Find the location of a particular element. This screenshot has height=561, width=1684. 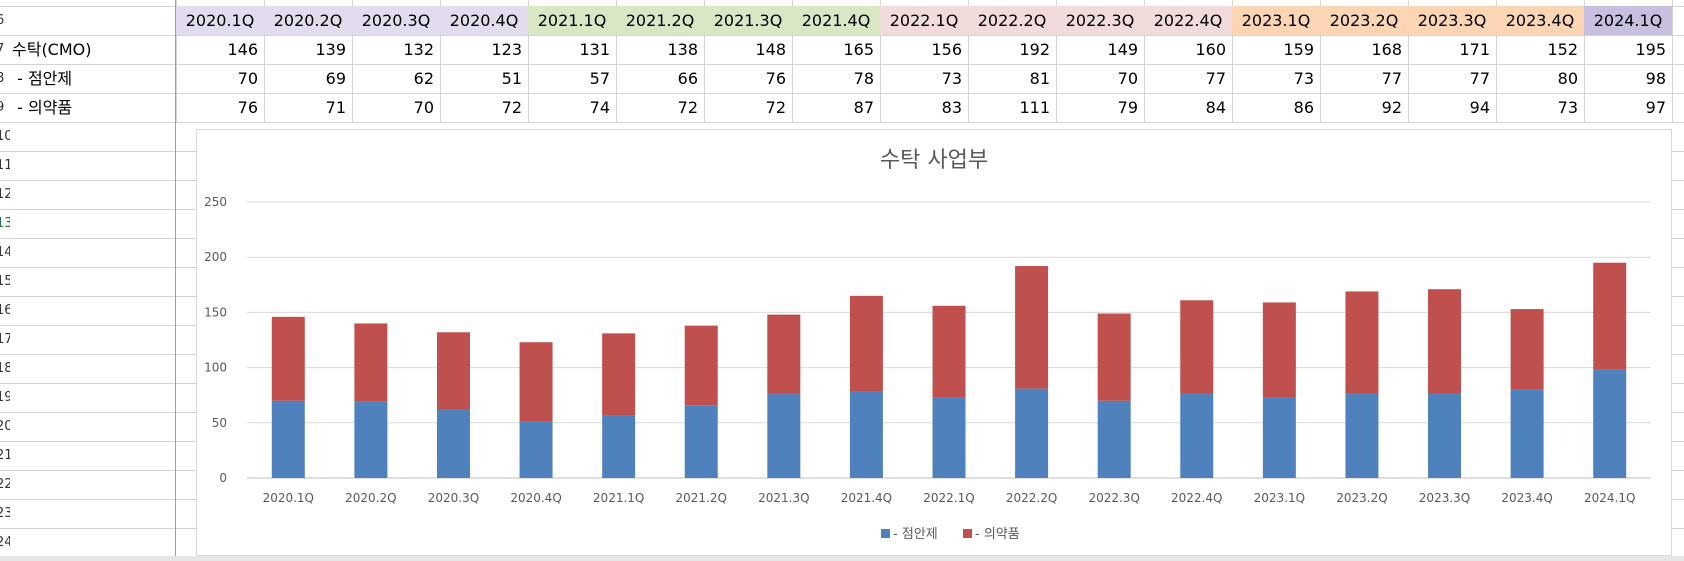

row-number: 15 is located at coordinates (5, 281).